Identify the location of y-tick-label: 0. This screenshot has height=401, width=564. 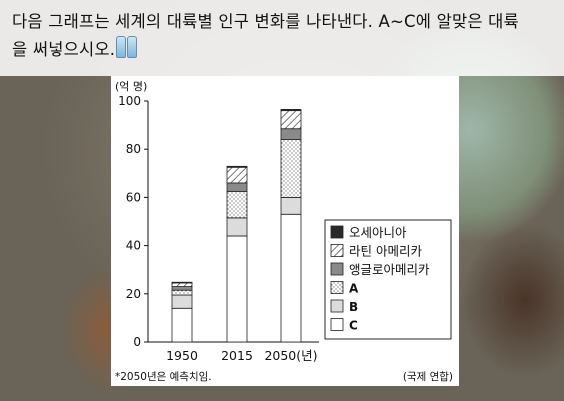
(137, 342).